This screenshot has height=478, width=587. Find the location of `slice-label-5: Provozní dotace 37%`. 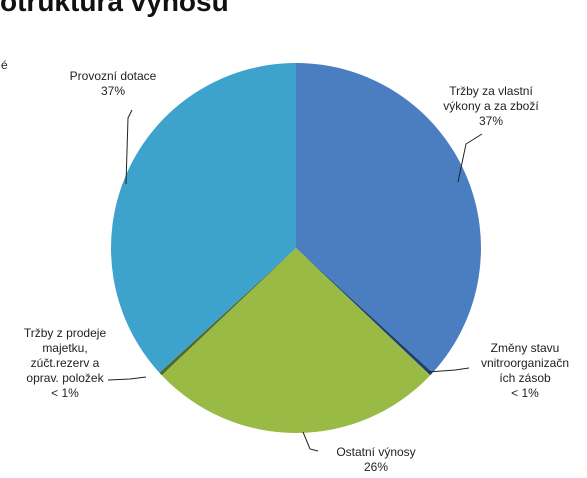

slice-label-5: Provozní dotace 37% is located at coordinates (113, 83).